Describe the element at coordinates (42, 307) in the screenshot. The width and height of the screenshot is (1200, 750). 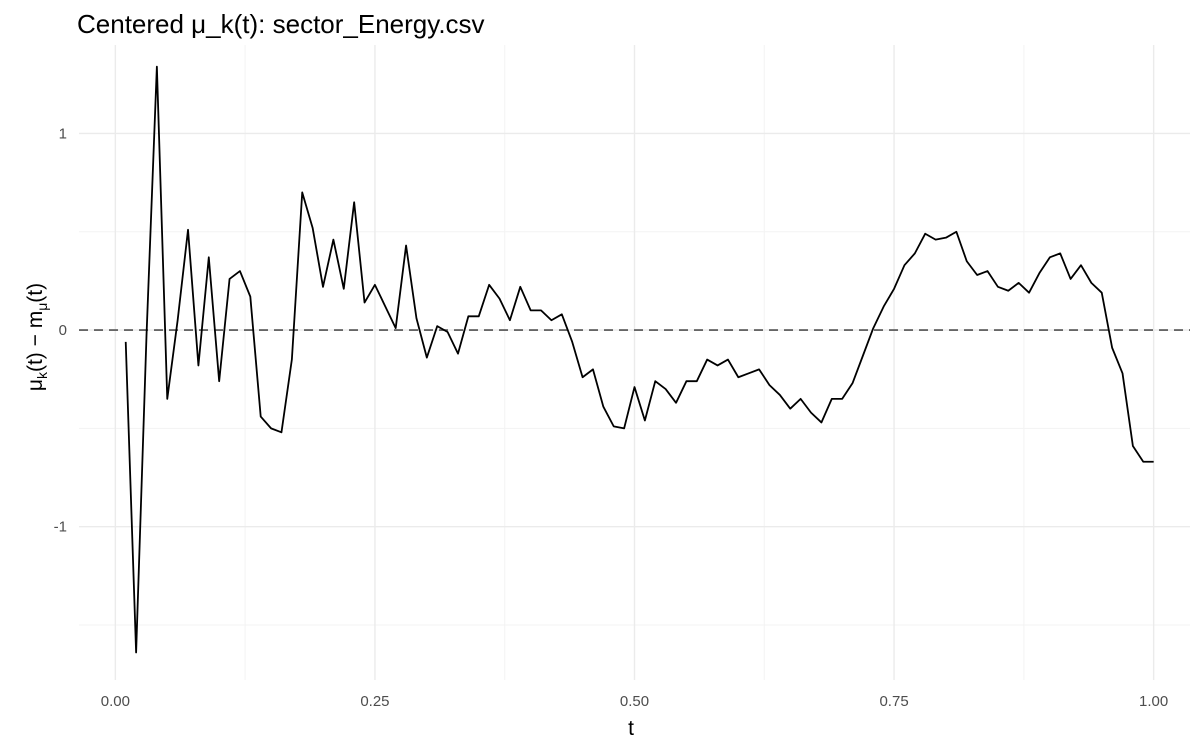
I see `y-axis-title-sub-mu: μ` at that location.